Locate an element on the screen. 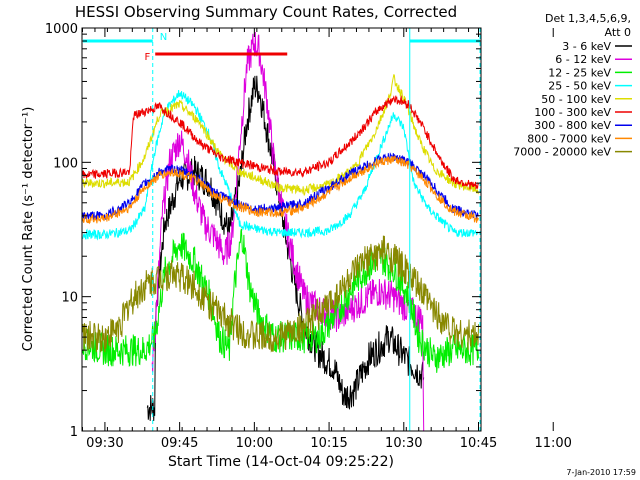  x-tick-label: 09:45 is located at coordinates (179, 443).